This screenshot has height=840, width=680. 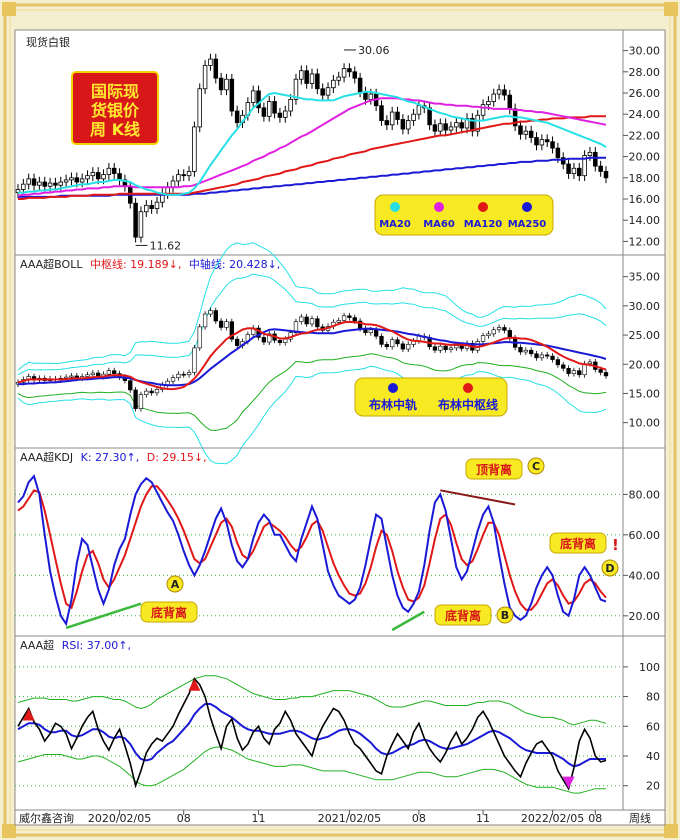 I want to click on rsi-lower-band, so click(x=311, y=770).